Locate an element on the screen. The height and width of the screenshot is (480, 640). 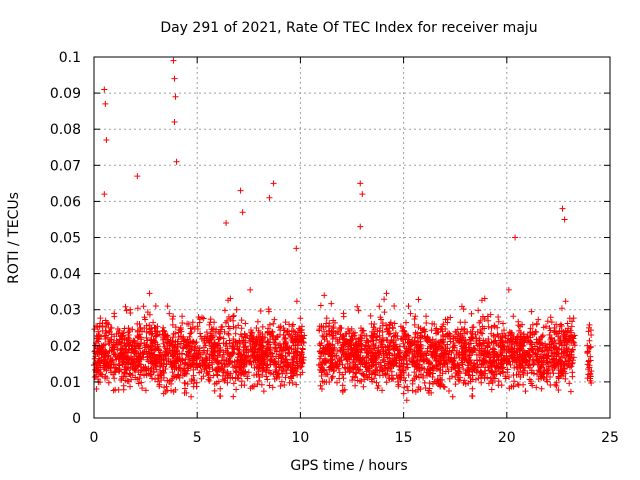
y-tick-label: 0 is located at coordinates (76, 419).